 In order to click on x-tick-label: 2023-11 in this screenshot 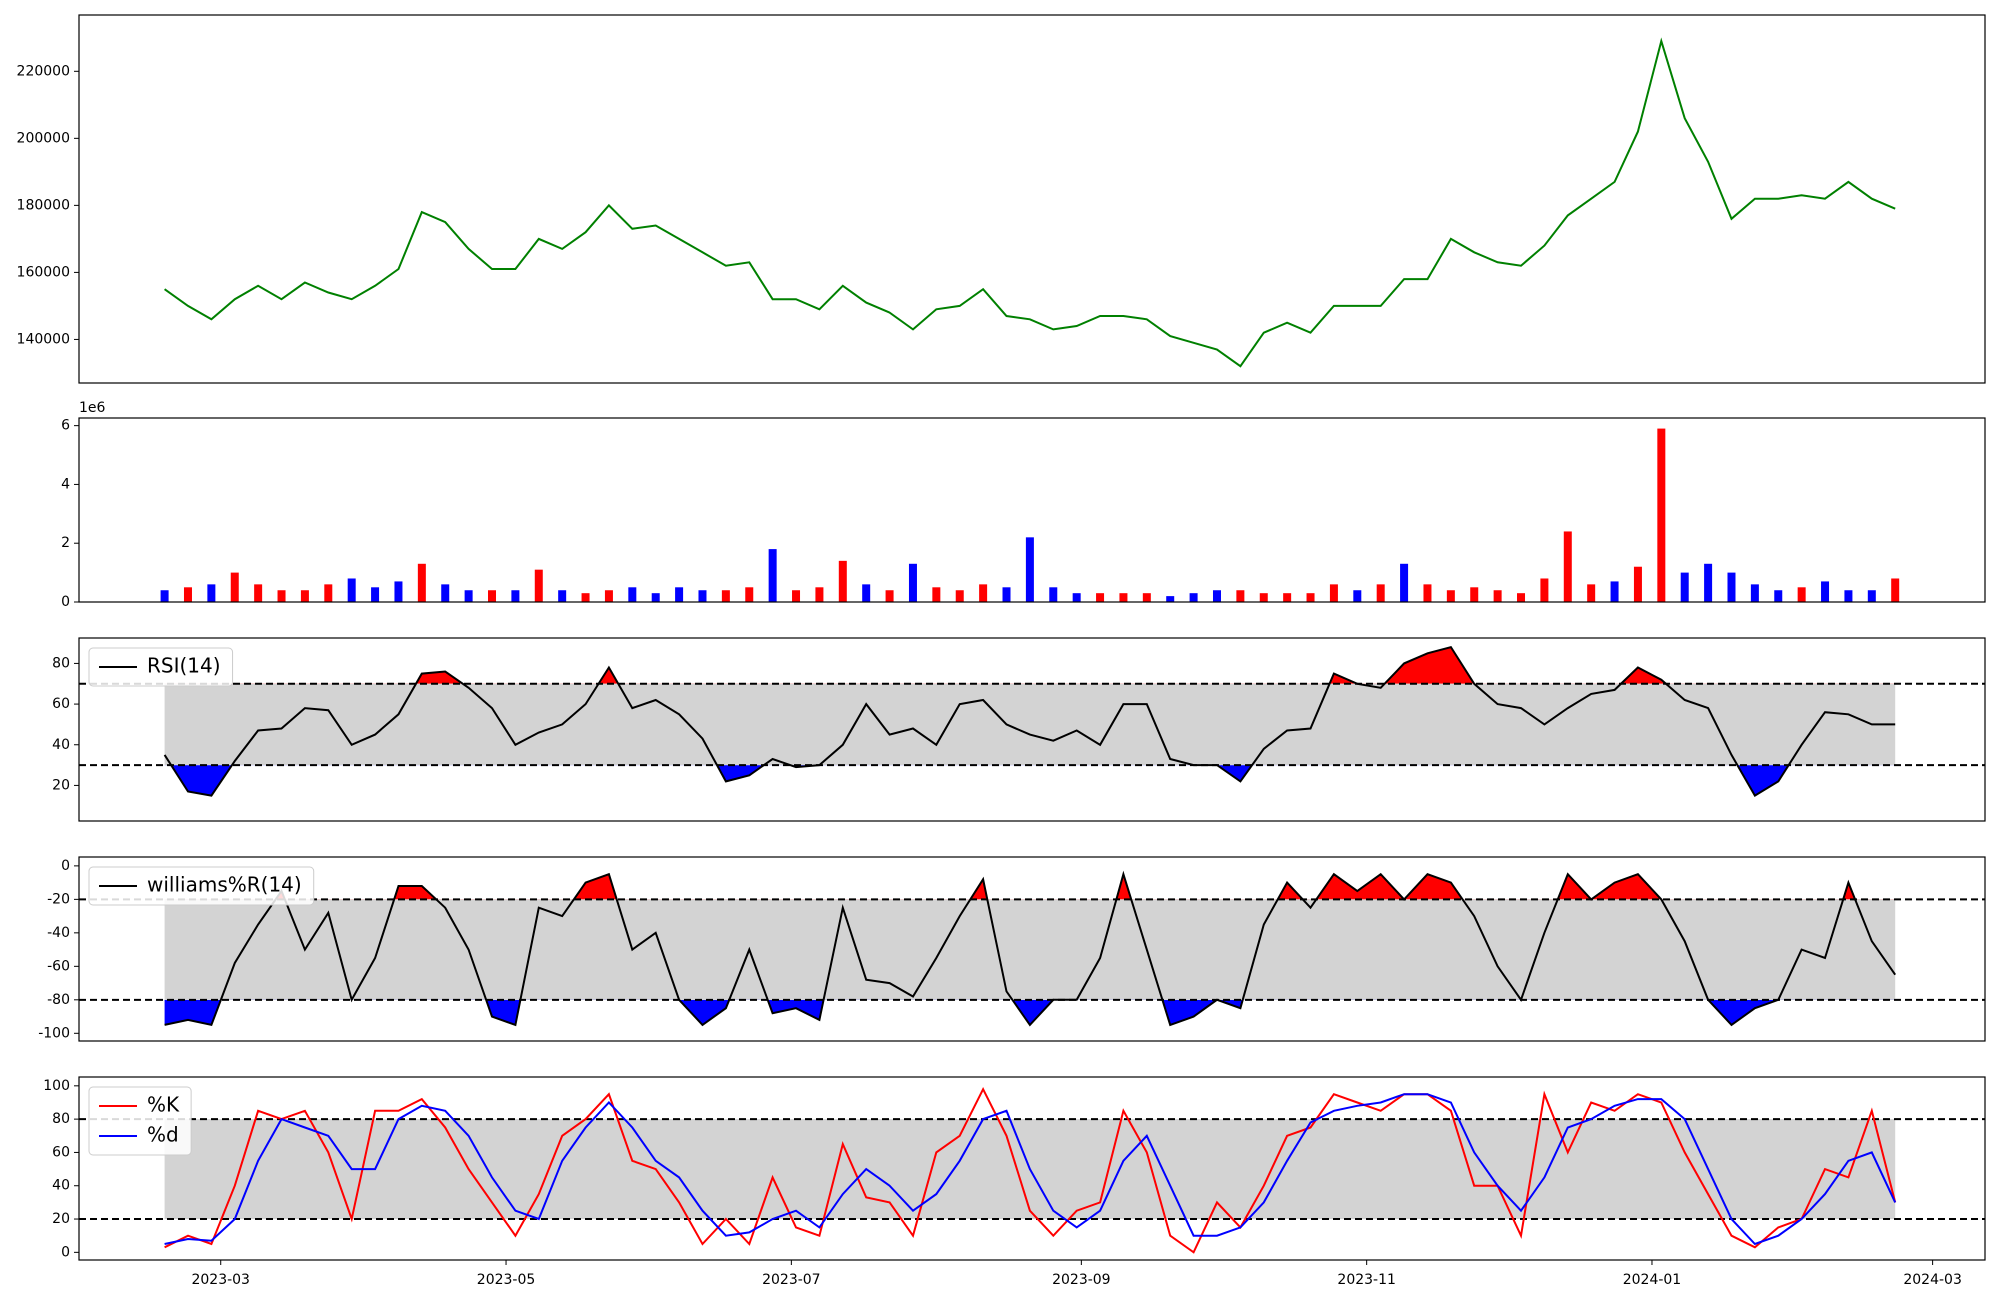, I will do `click(1366, 1280)`.